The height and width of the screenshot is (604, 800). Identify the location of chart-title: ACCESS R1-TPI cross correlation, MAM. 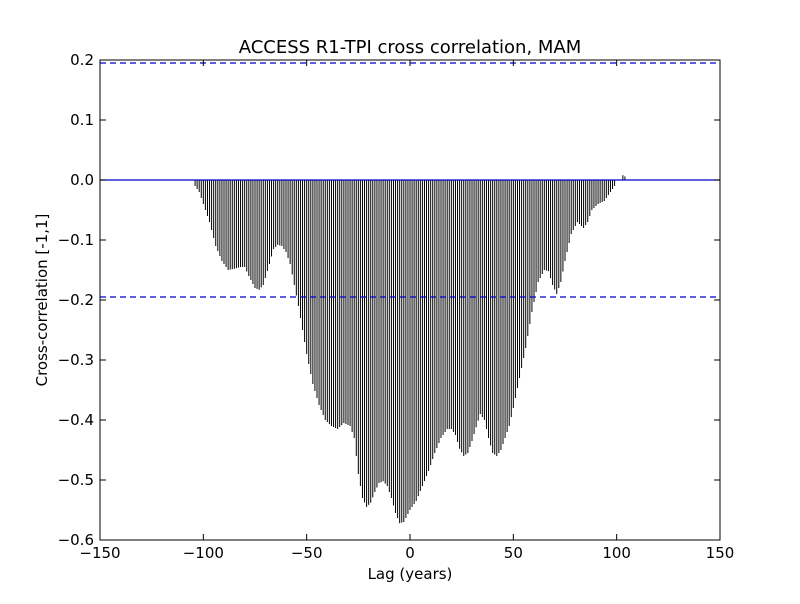
(410, 47).